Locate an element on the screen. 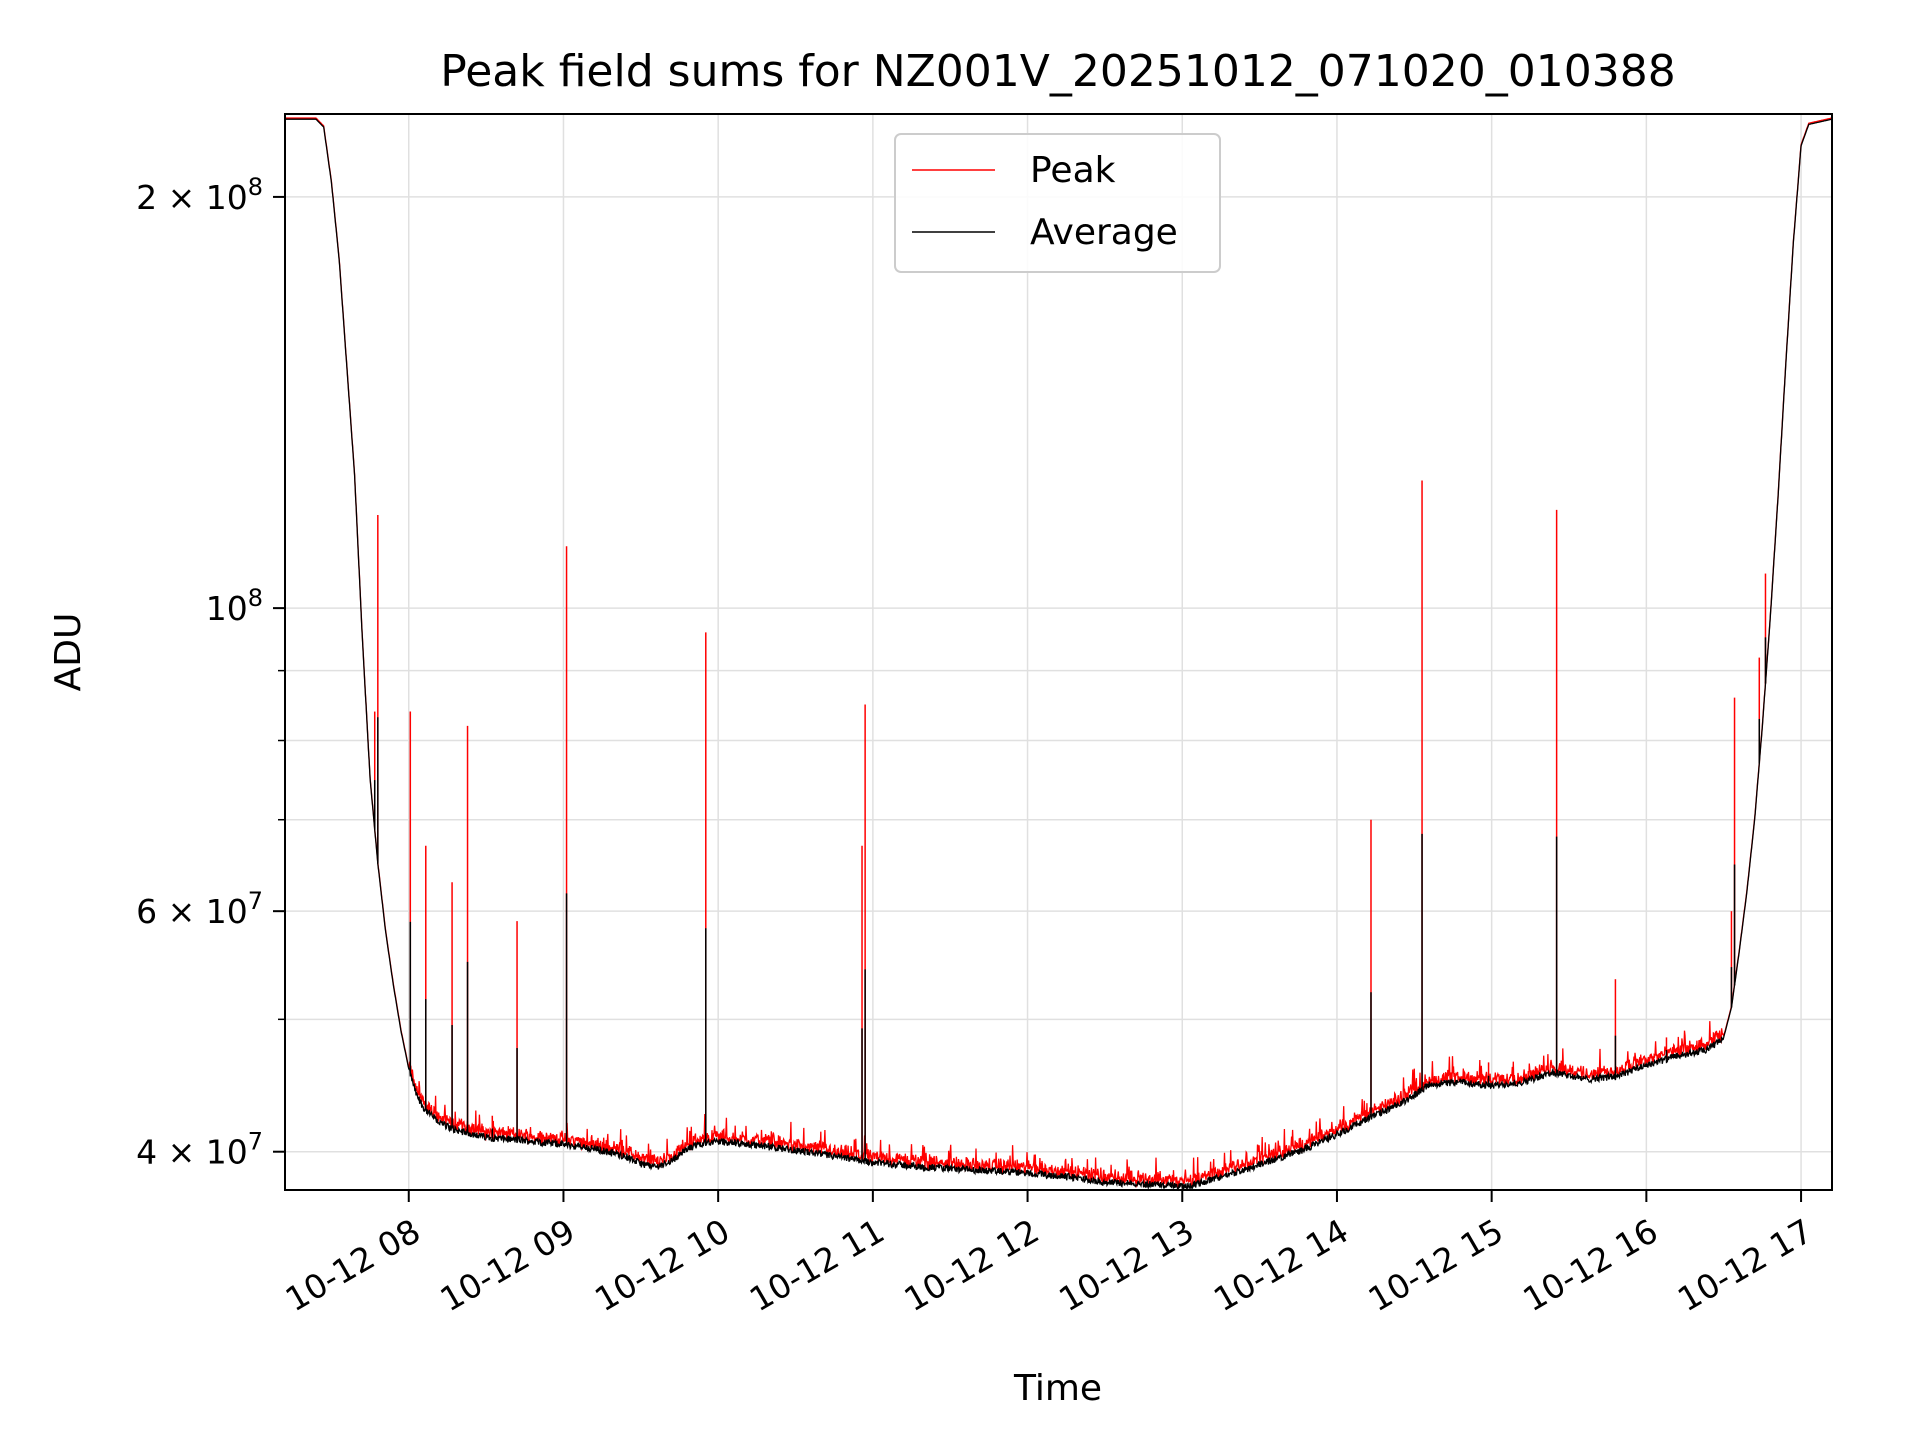  y-tick-label: 4 × 107 is located at coordinates (199, 1150).